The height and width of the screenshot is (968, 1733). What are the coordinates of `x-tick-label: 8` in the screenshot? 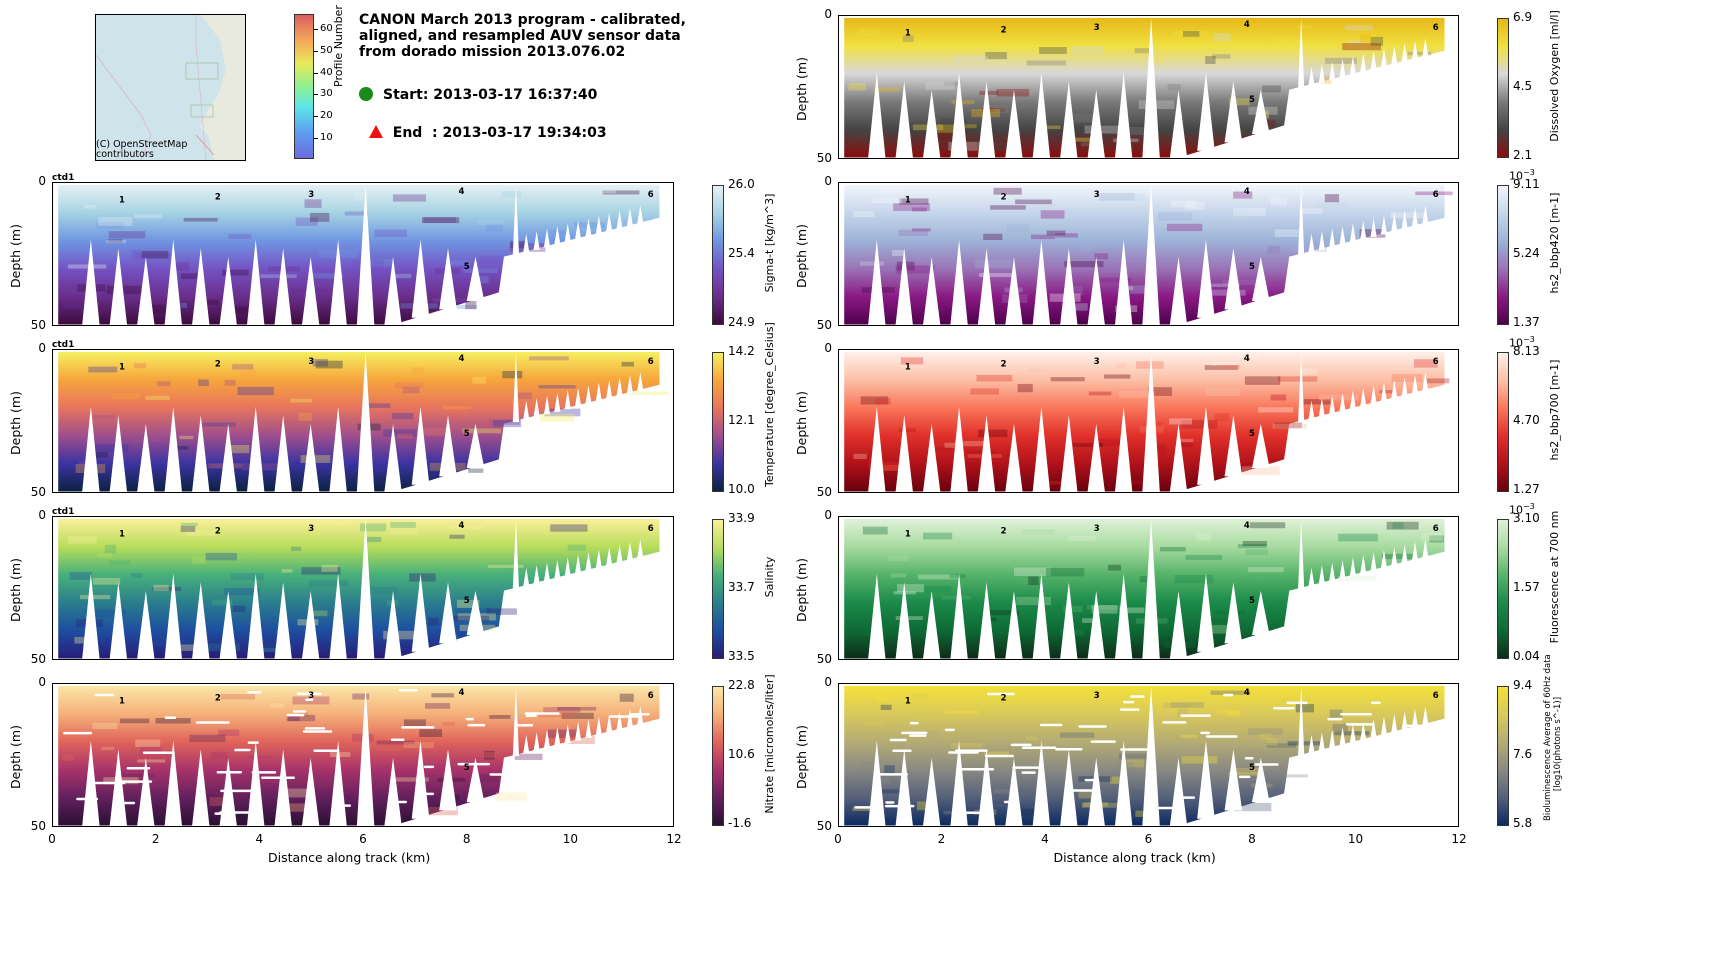 It's located at (1252, 839).